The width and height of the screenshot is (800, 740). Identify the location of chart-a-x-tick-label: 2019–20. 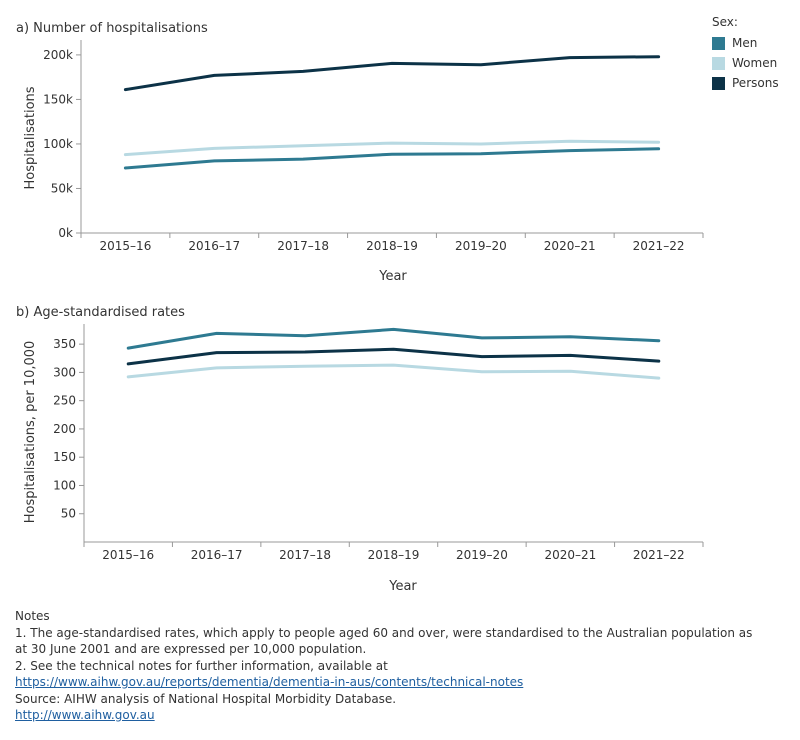
(481, 246).